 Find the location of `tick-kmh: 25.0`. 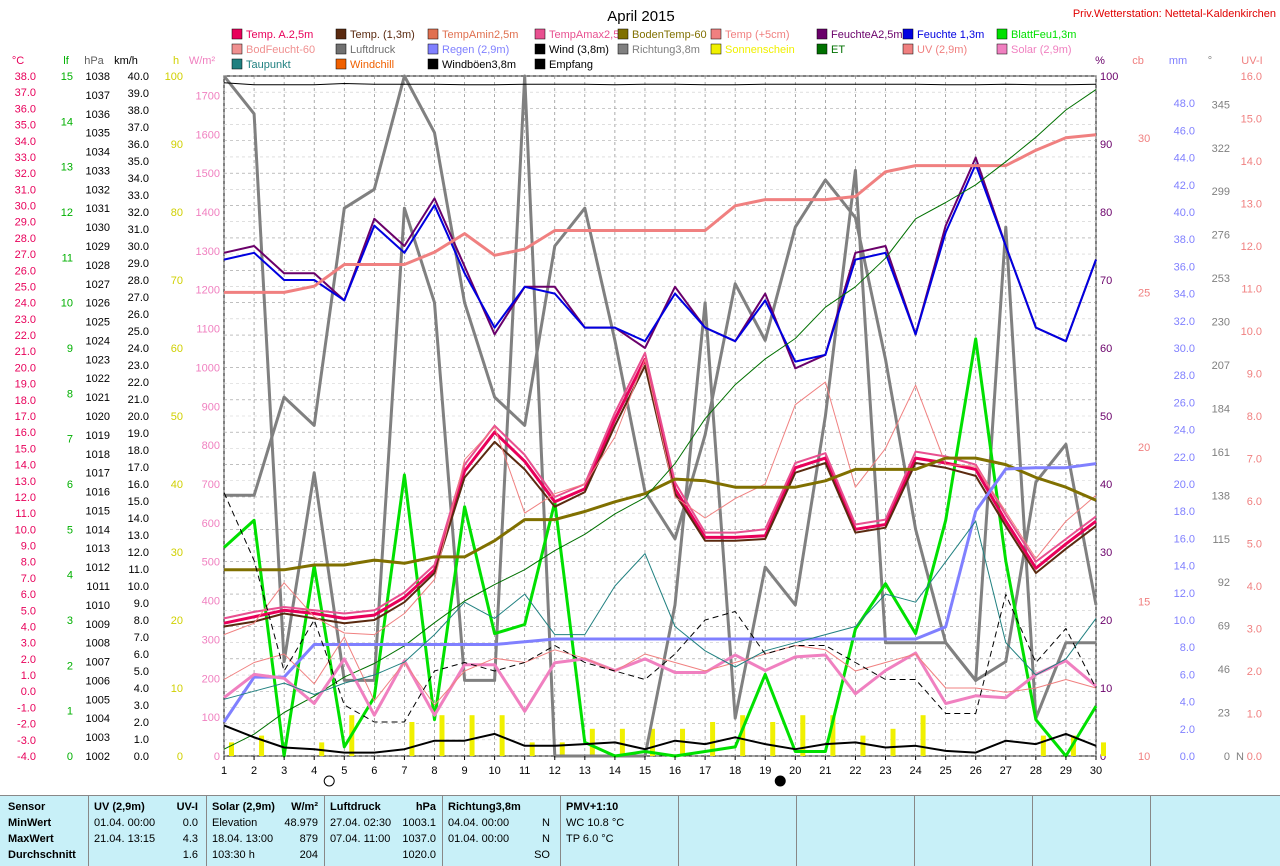

tick-kmh: 25.0 is located at coordinates (138, 332).